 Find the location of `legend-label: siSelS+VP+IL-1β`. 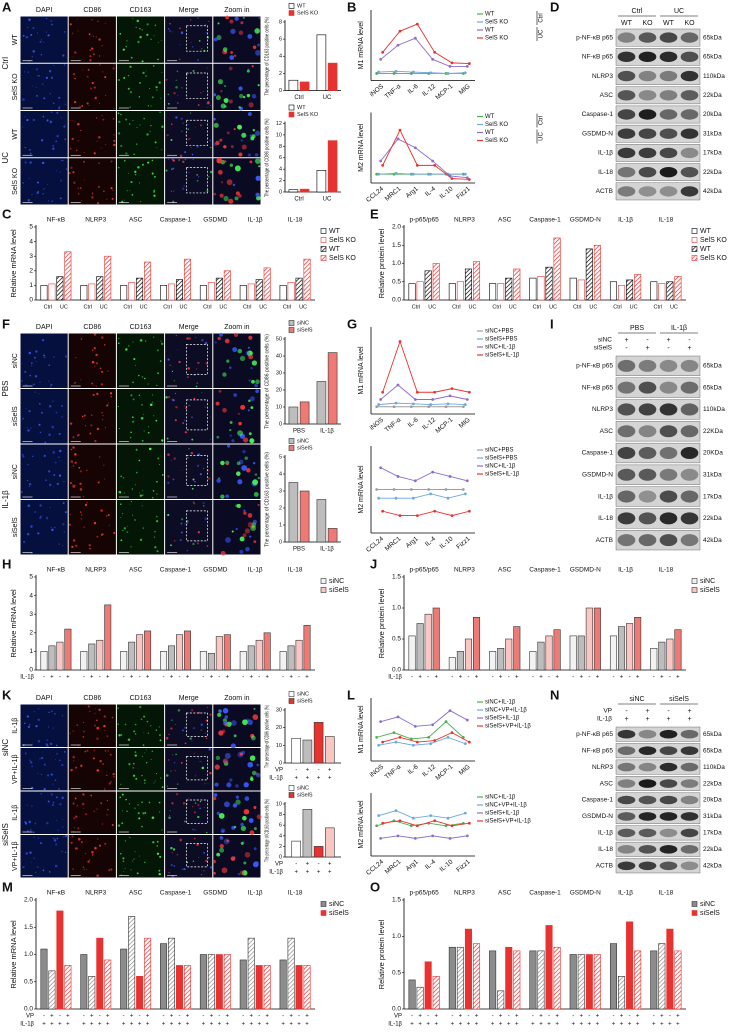

legend-label: siSelS+VP+IL-1β is located at coordinates (508, 822).